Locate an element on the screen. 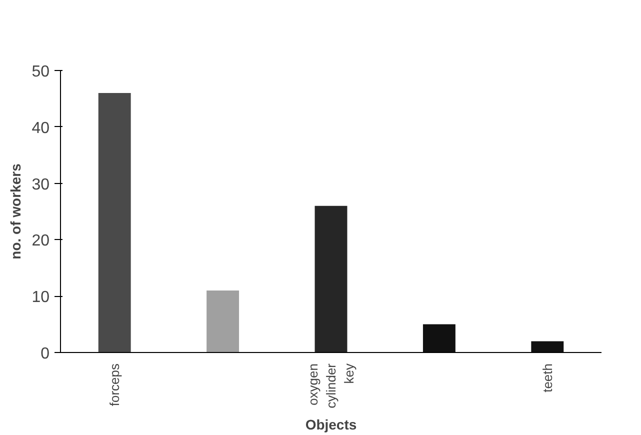 The width and height of the screenshot is (641, 435). y-tick-label: 10 is located at coordinates (41, 297).